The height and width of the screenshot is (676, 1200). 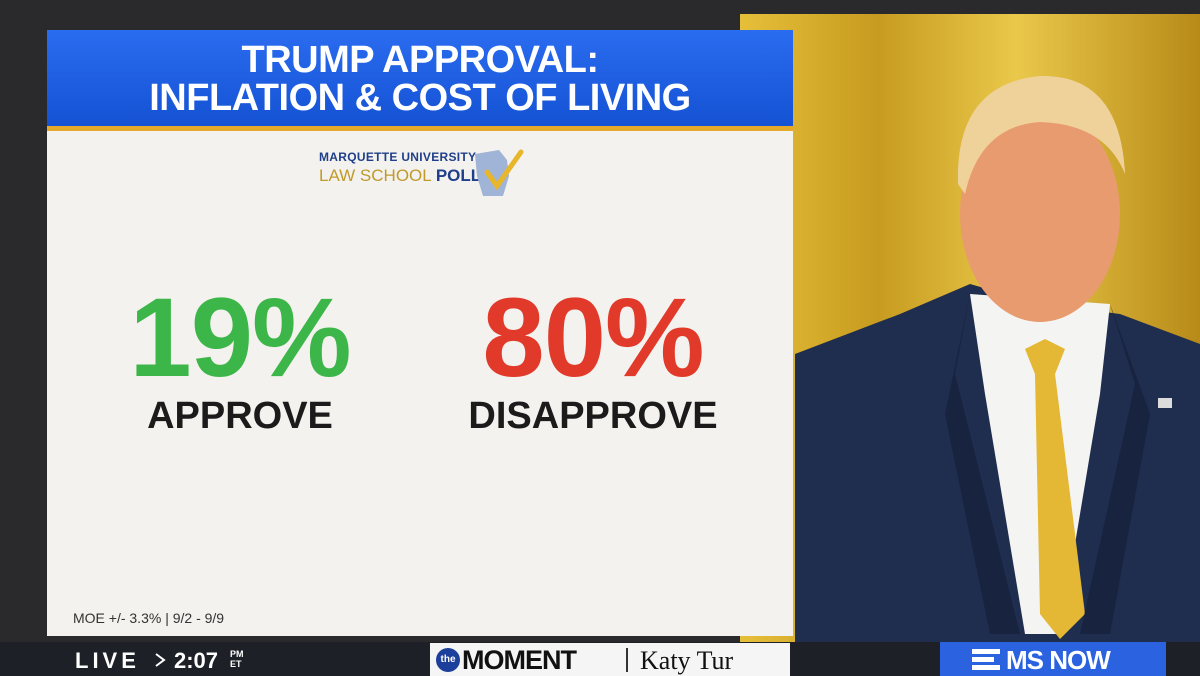 I want to click on poll-logo: MARQUETTE UNIVERSITY LAW SCHOOL POLL, so click(x=429, y=173).